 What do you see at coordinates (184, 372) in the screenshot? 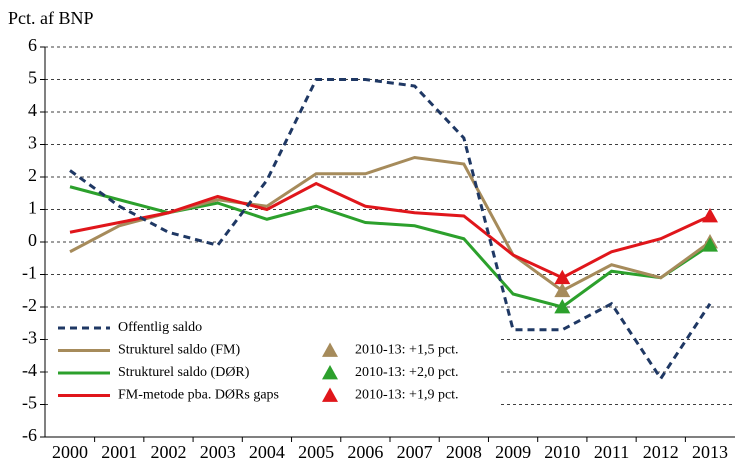
I see `legend-label: Strukturel saldo (DØR)` at bounding box center [184, 372].